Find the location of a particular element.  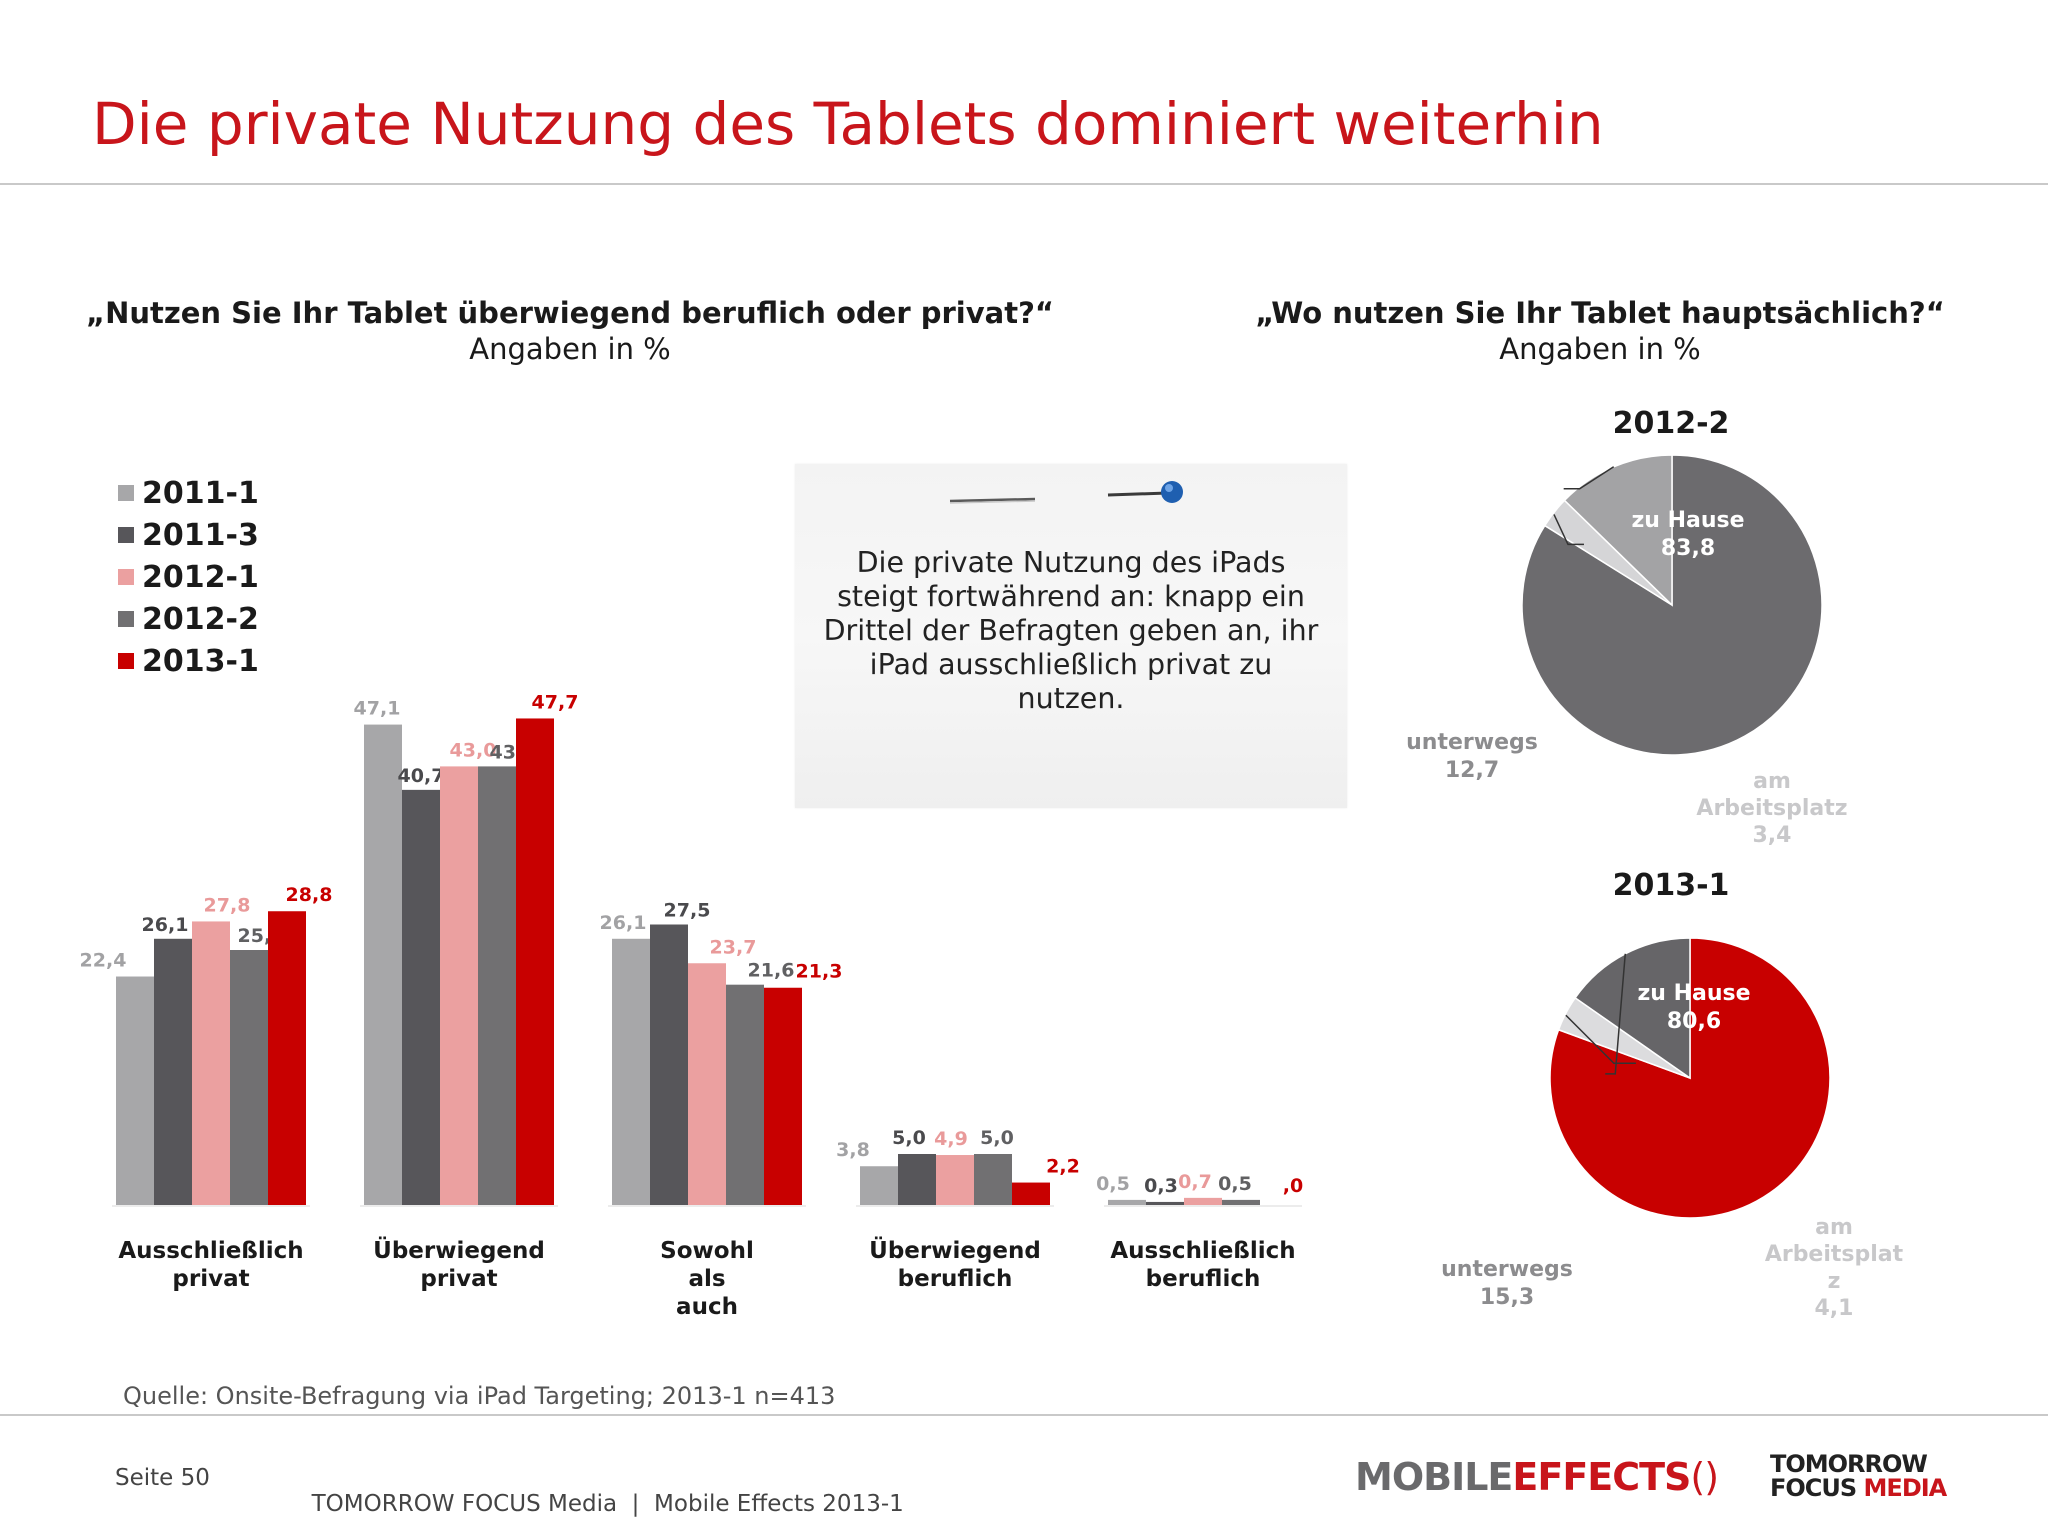

data-label: 4,9 is located at coordinates (951, 1139).